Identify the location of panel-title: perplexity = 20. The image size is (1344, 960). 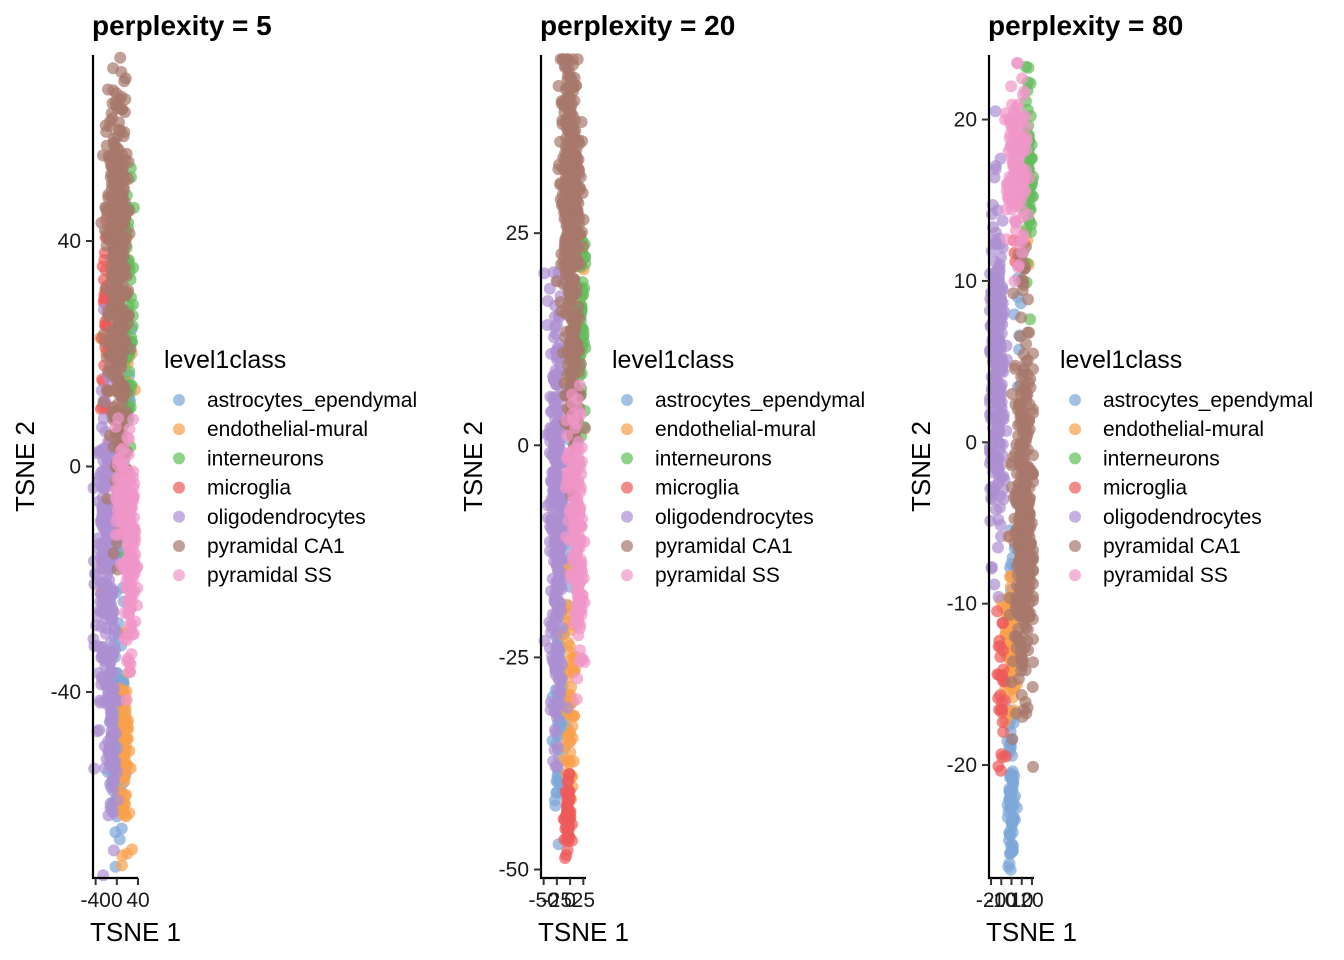
(637, 25).